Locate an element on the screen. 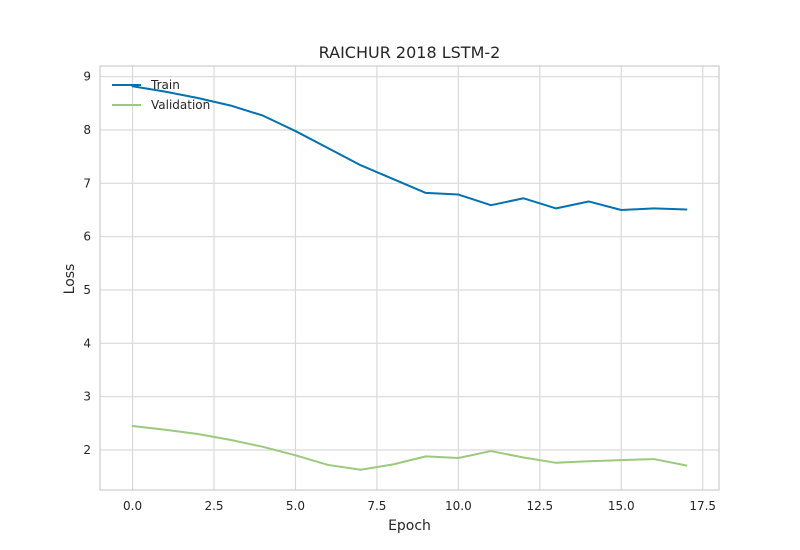 The height and width of the screenshot is (550, 800). y-tick-label: 7 is located at coordinates (87, 183).